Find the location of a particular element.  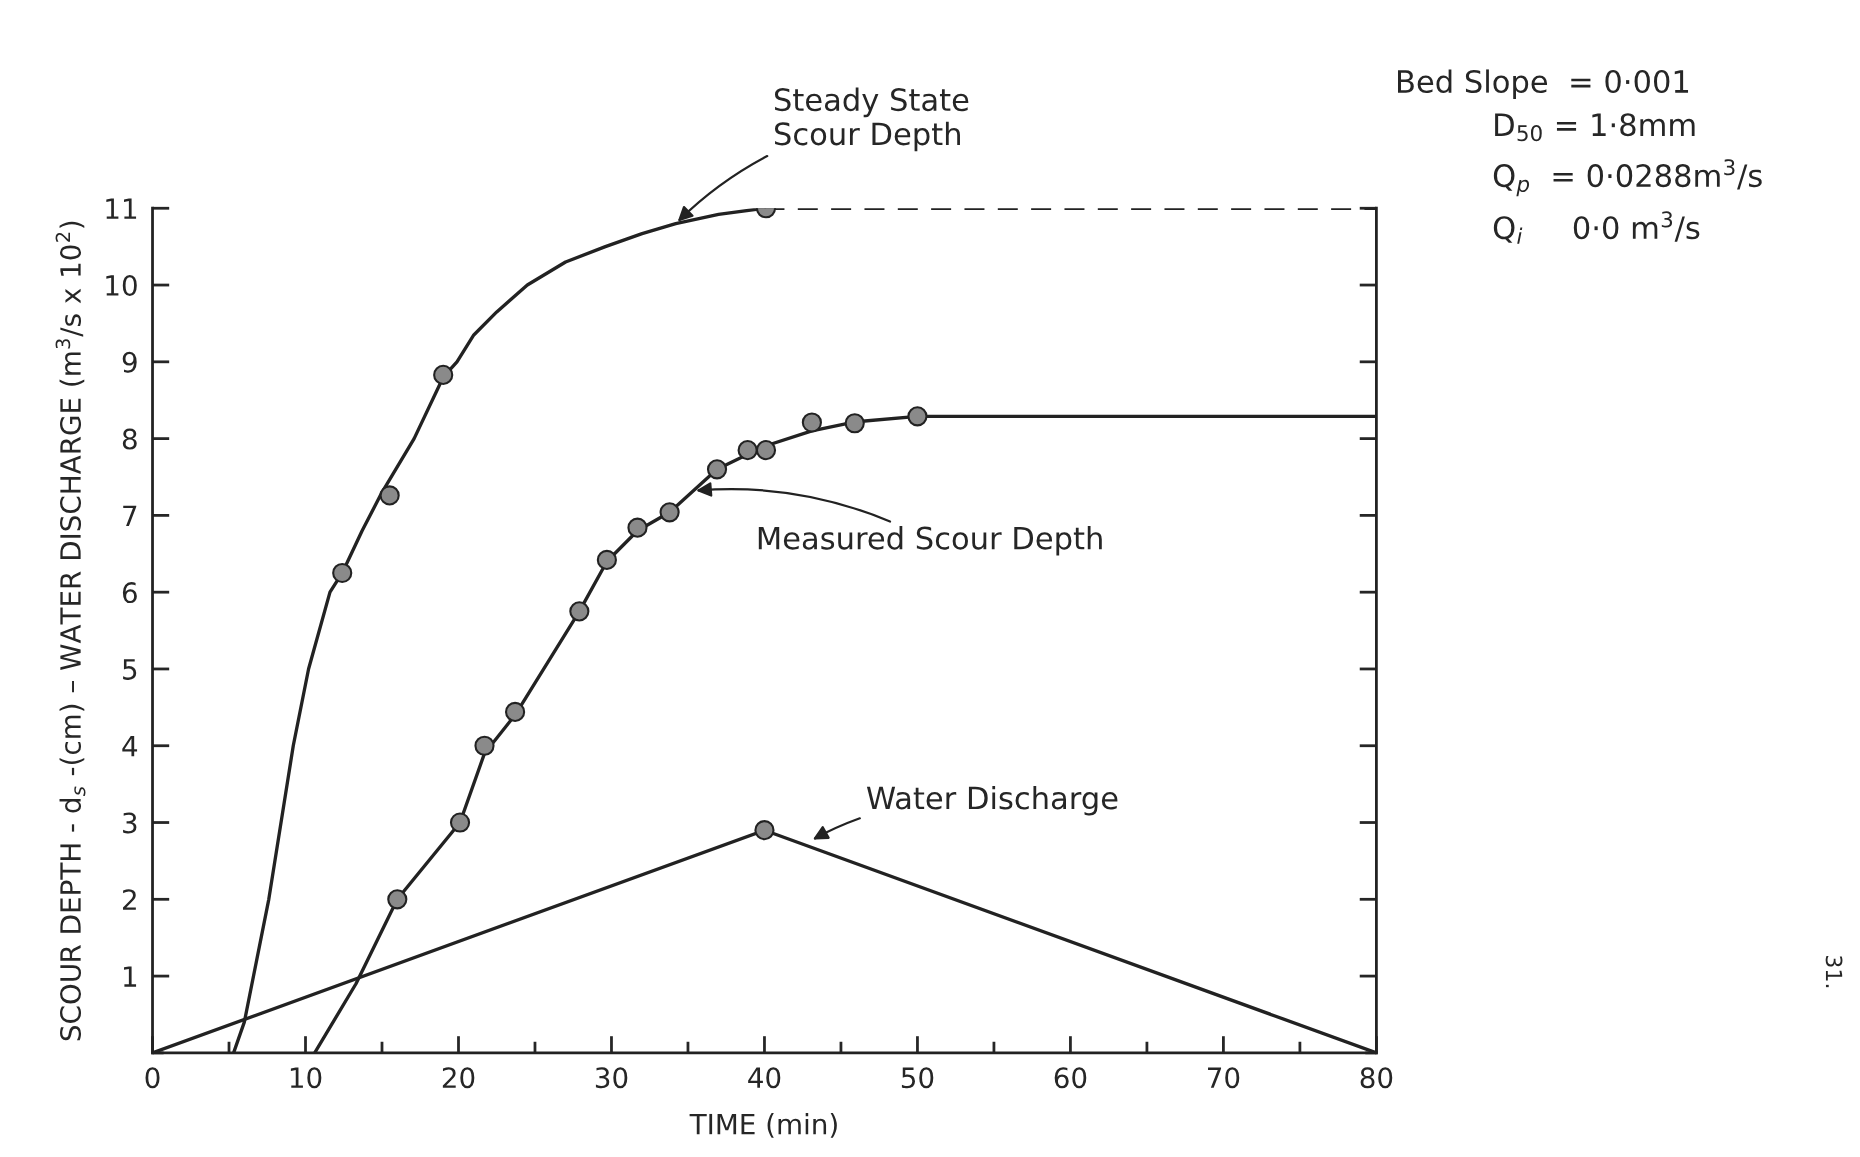

y-tick-label: 7 is located at coordinates (130, 515).